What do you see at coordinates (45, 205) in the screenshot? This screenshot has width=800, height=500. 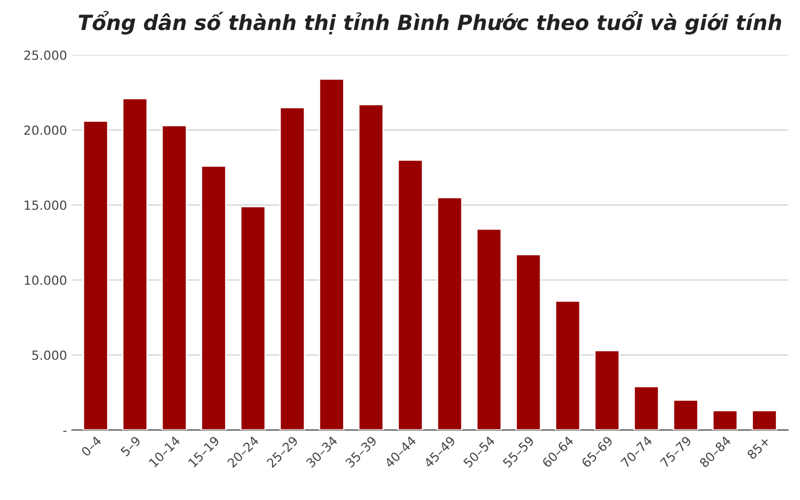 I see `y-tick-label: 15.000` at bounding box center [45, 205].